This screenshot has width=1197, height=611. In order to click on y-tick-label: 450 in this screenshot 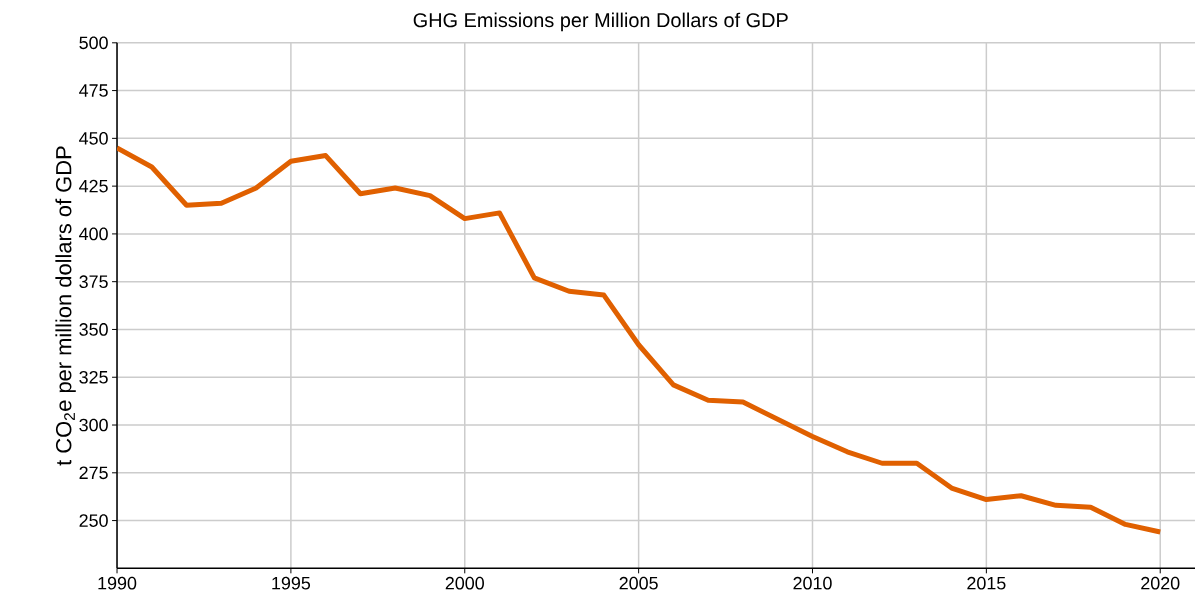, I will do `click(93, 138)`.